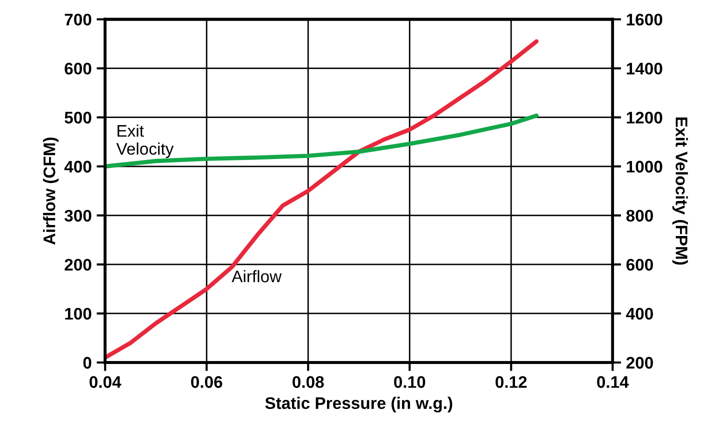 This screenshot has width=725, height=429. Describe the element at coordinates (87, 362) in the screenshot. I see `y-tick-label: 0` at that location.